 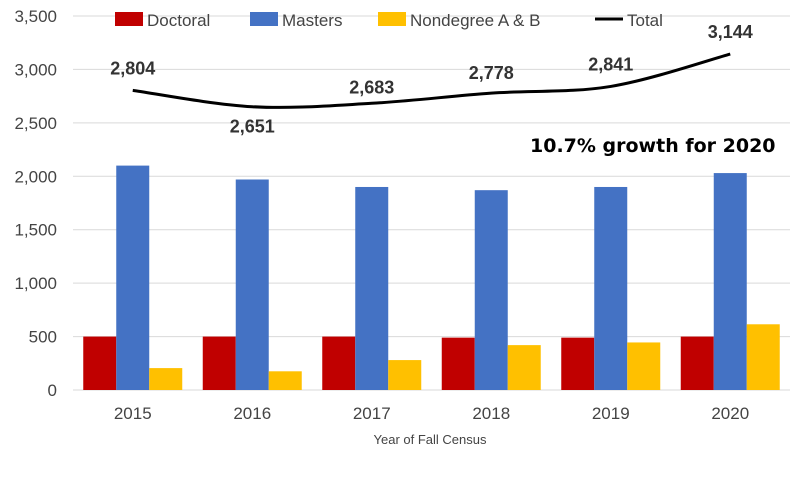 I want to click on y-tick-label: 3,500, so click(x=35, y=16).